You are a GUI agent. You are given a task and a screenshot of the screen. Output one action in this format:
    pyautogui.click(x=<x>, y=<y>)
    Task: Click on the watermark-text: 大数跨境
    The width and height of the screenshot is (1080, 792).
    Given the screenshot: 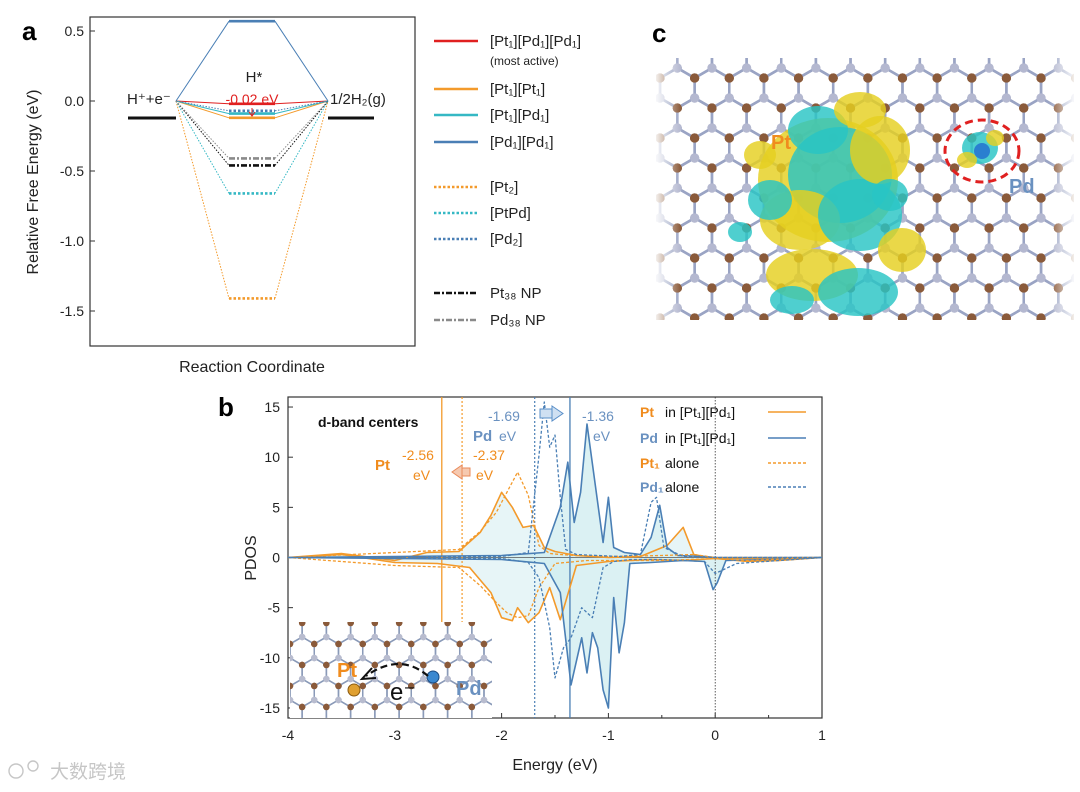 What is the action you would take?
    pyautogui.click(x=88, y=772)
    